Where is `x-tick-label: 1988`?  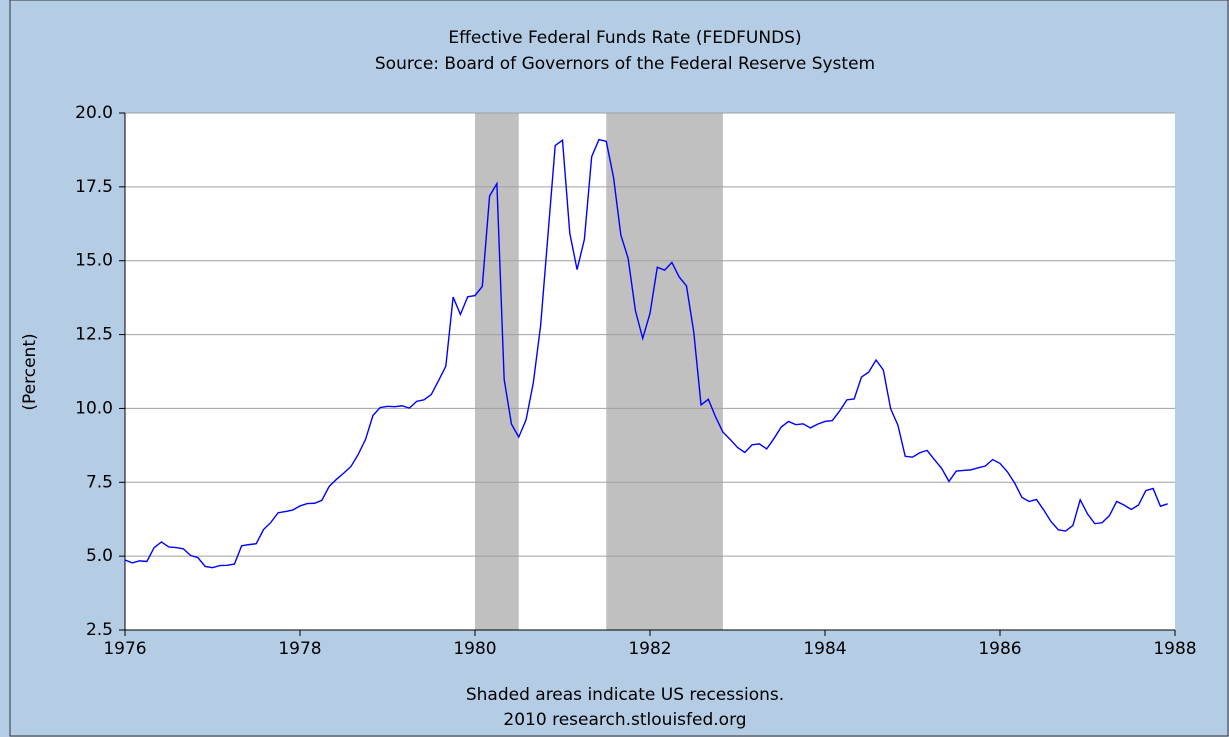
x-tick-label: 1988 is located at coordinates (1174, 649).